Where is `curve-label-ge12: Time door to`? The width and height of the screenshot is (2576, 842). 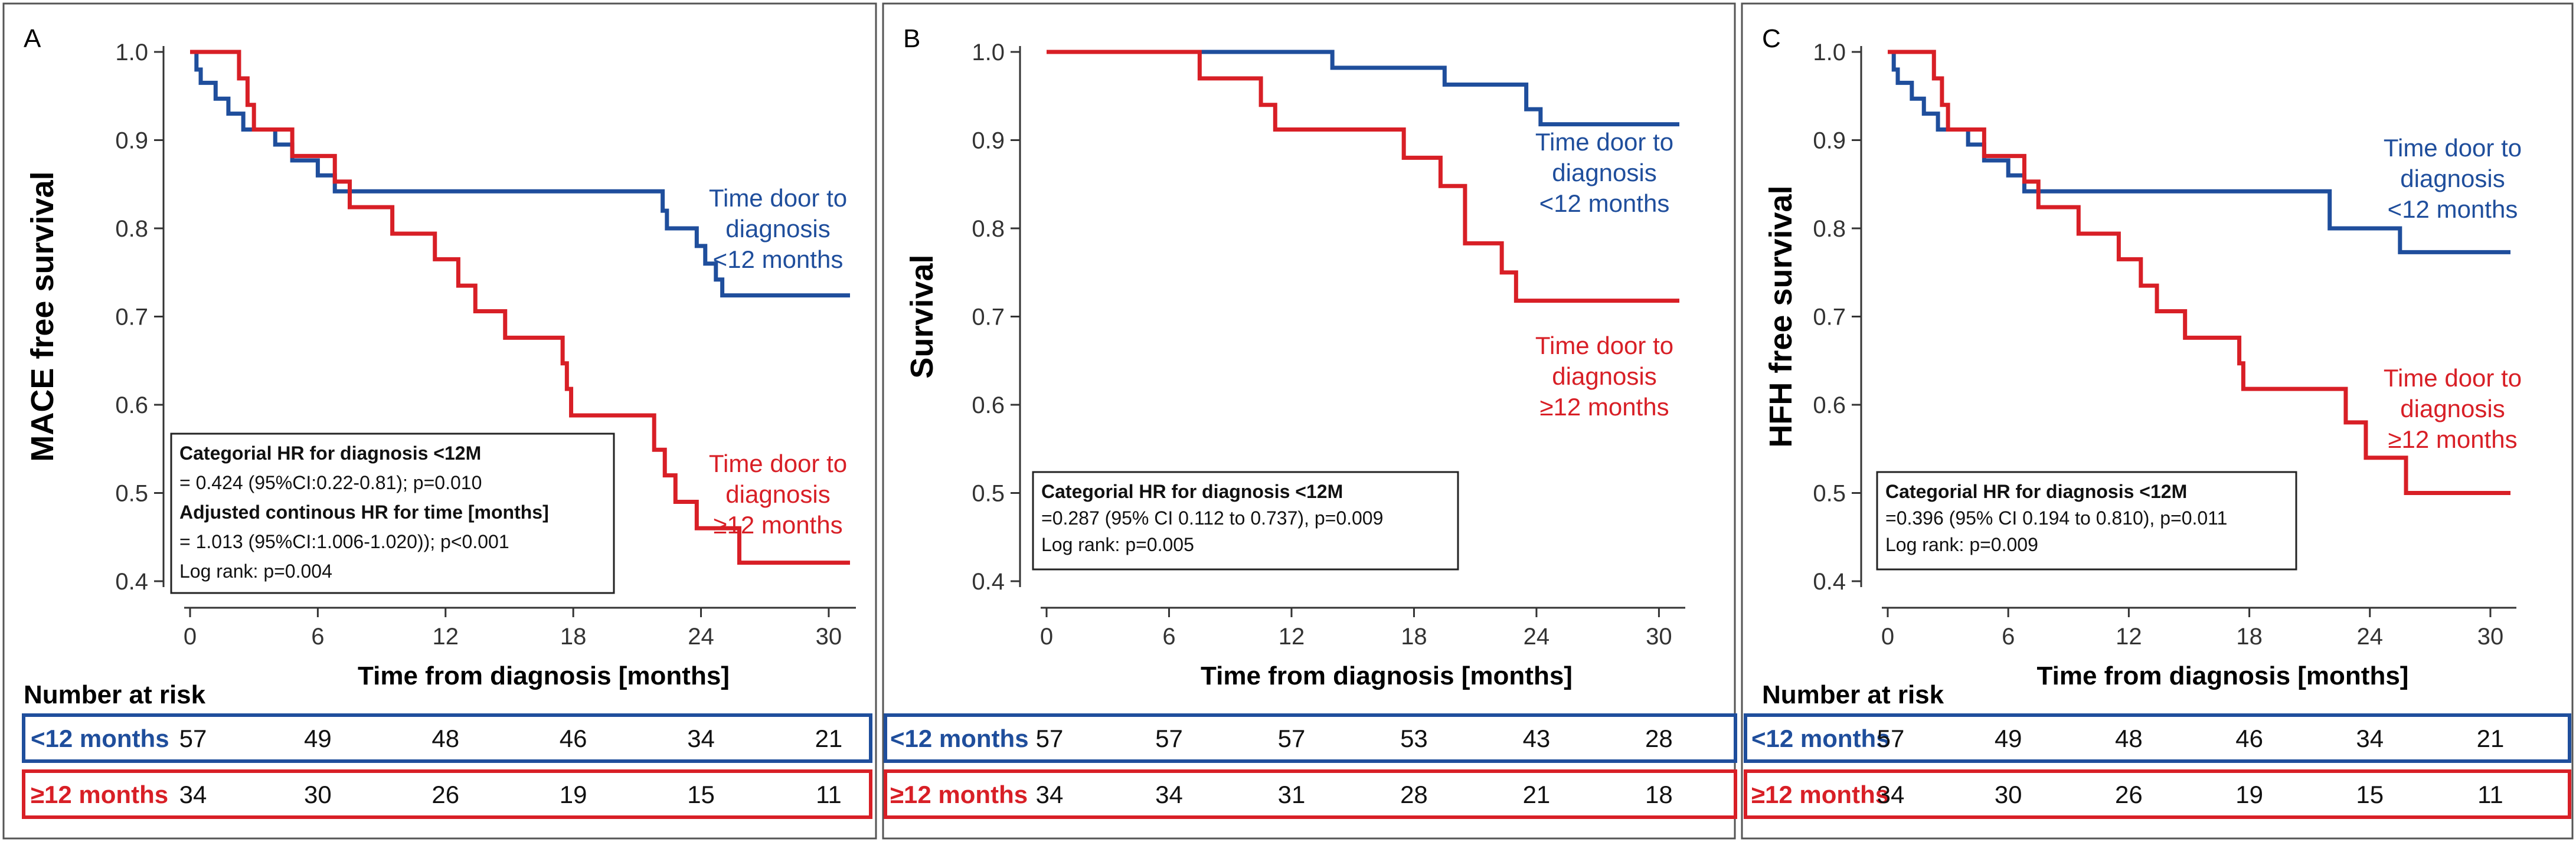 curve-label-ge12: Time door to is located at coordinates (778, 463).